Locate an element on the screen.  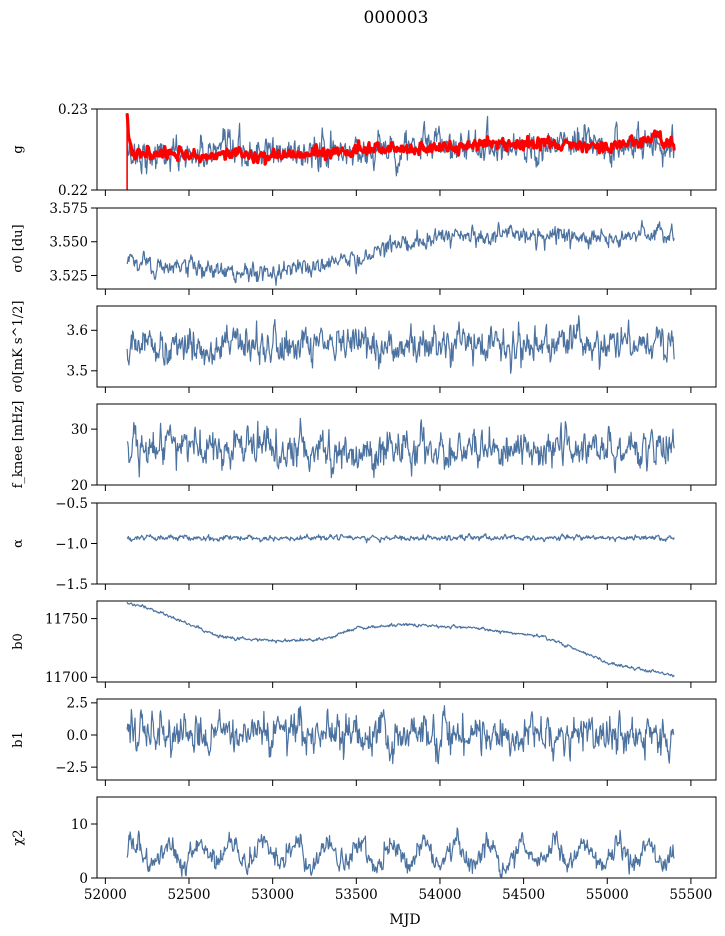
y-axis-label-g: g is located at coordinates (18, 149).